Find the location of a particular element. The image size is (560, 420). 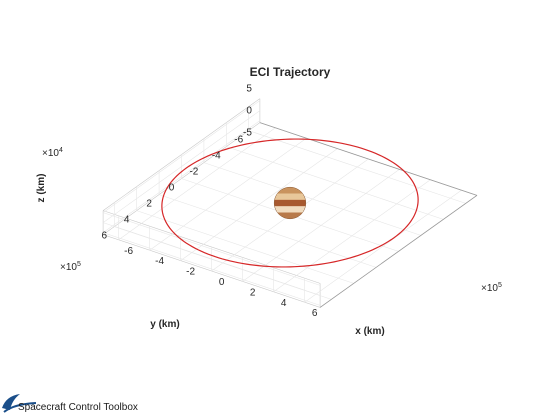

planet-outline is located at coordinates (290, 203).